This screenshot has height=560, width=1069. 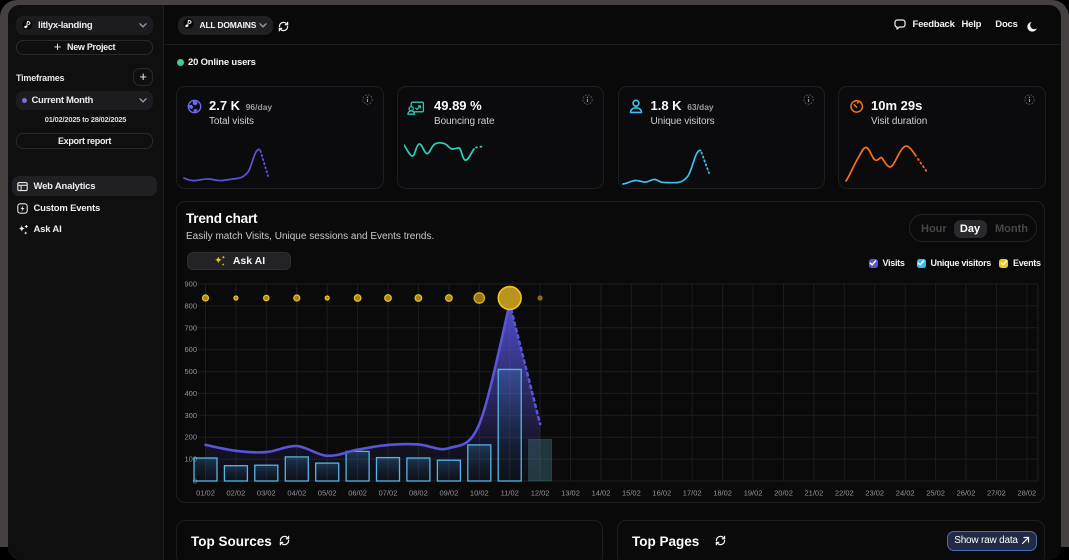 I want to click on svg-text: 14/02, so click(x=601, y=493).